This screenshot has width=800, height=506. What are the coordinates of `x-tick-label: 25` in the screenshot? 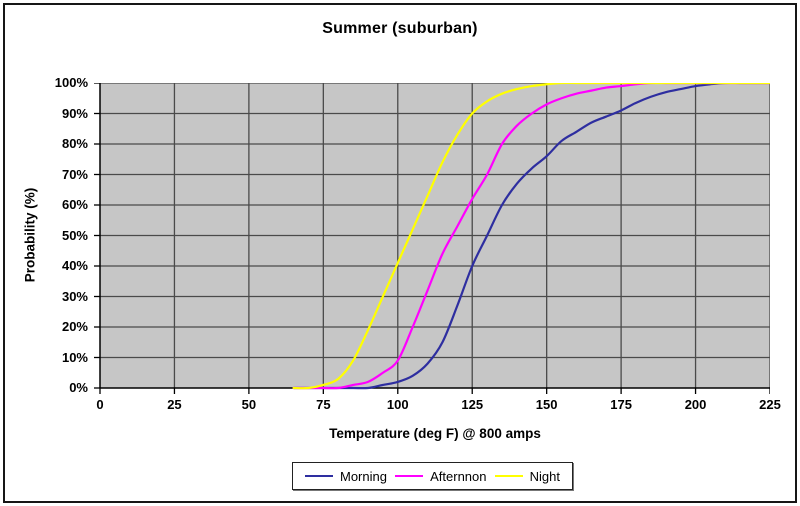 It's located at (174, 404).